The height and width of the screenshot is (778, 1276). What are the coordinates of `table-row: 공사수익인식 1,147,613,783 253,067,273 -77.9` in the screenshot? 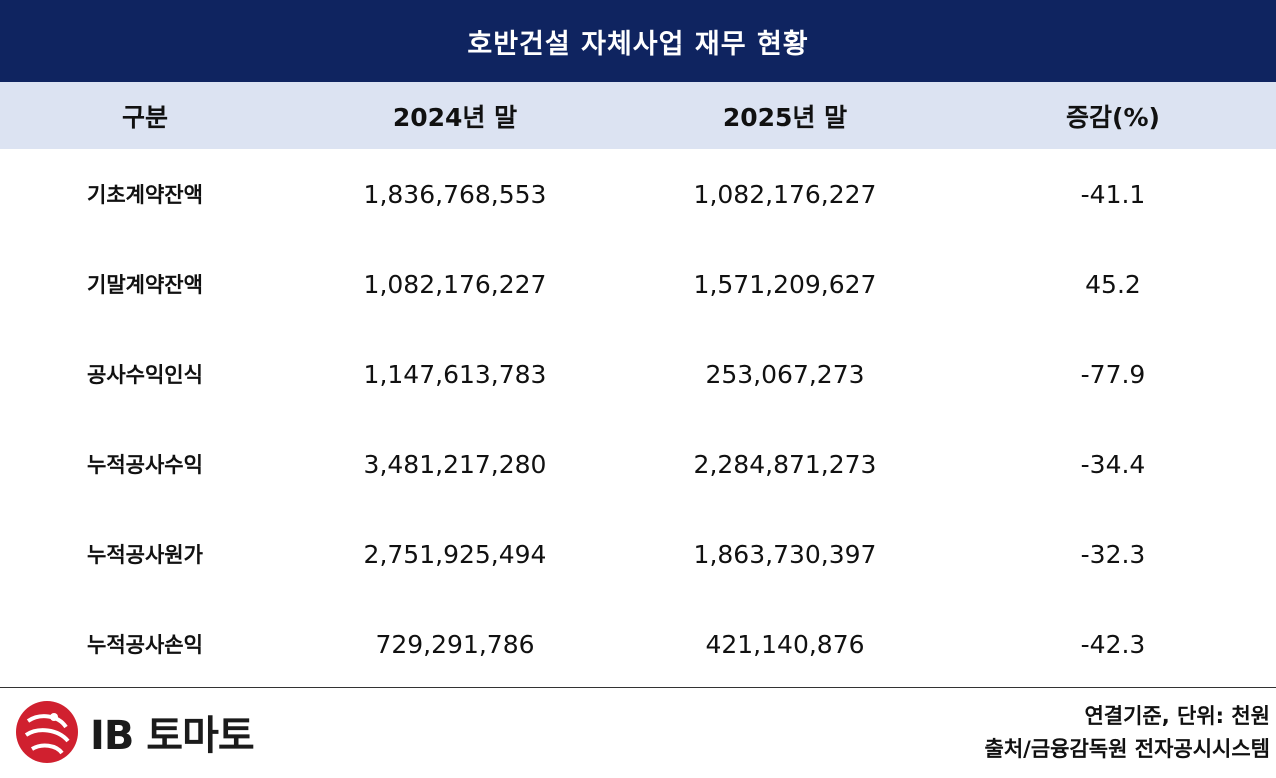 It's located at (638, 374).